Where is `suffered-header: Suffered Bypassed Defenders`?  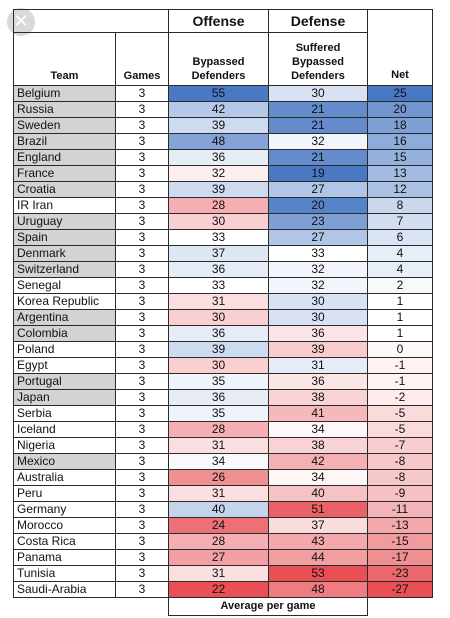
suffered-header: Suffered Bypassed Defenders is located at coordinates (318, 59).